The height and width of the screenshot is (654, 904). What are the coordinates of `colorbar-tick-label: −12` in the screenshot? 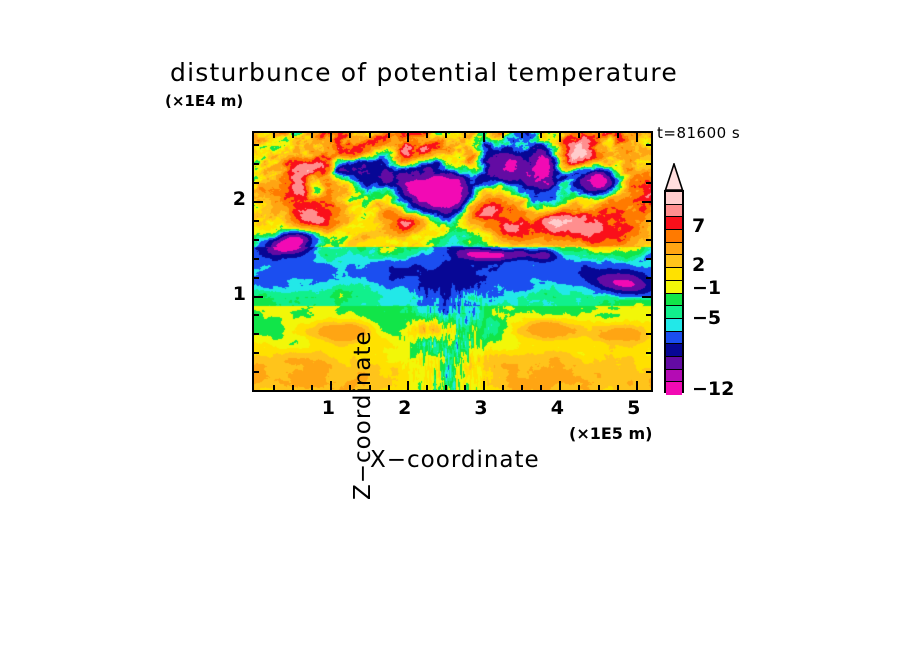 It's located at (713, 389).